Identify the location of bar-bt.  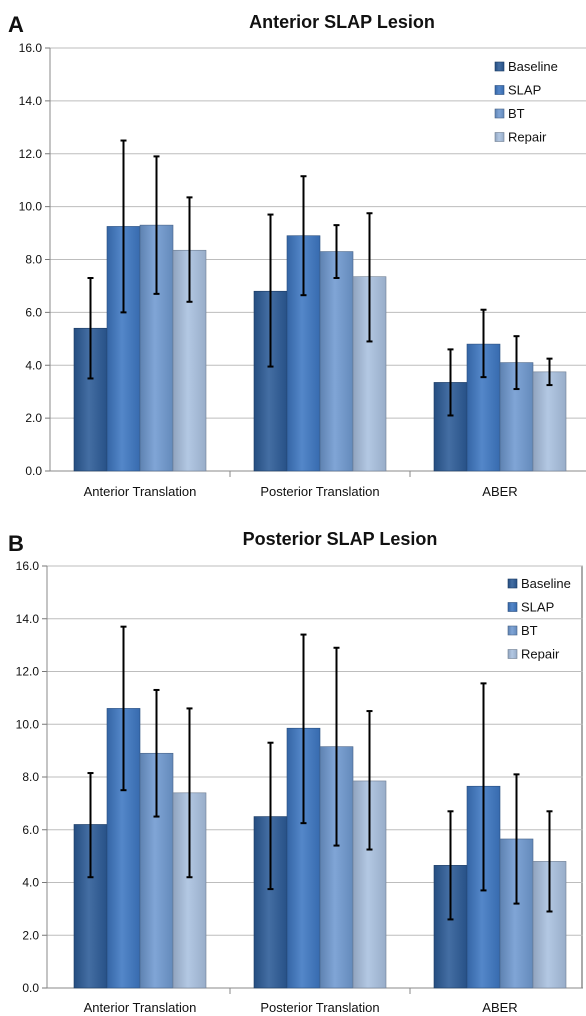
(336, 361).